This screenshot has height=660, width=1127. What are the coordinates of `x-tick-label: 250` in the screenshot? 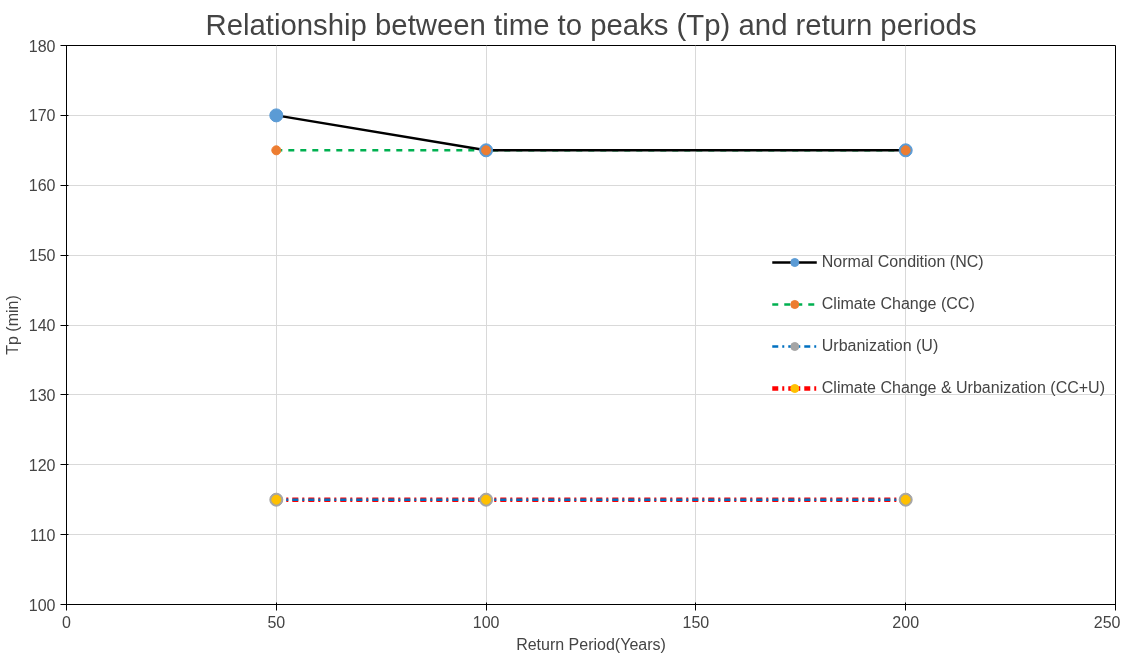 It's located at (1107, 622).